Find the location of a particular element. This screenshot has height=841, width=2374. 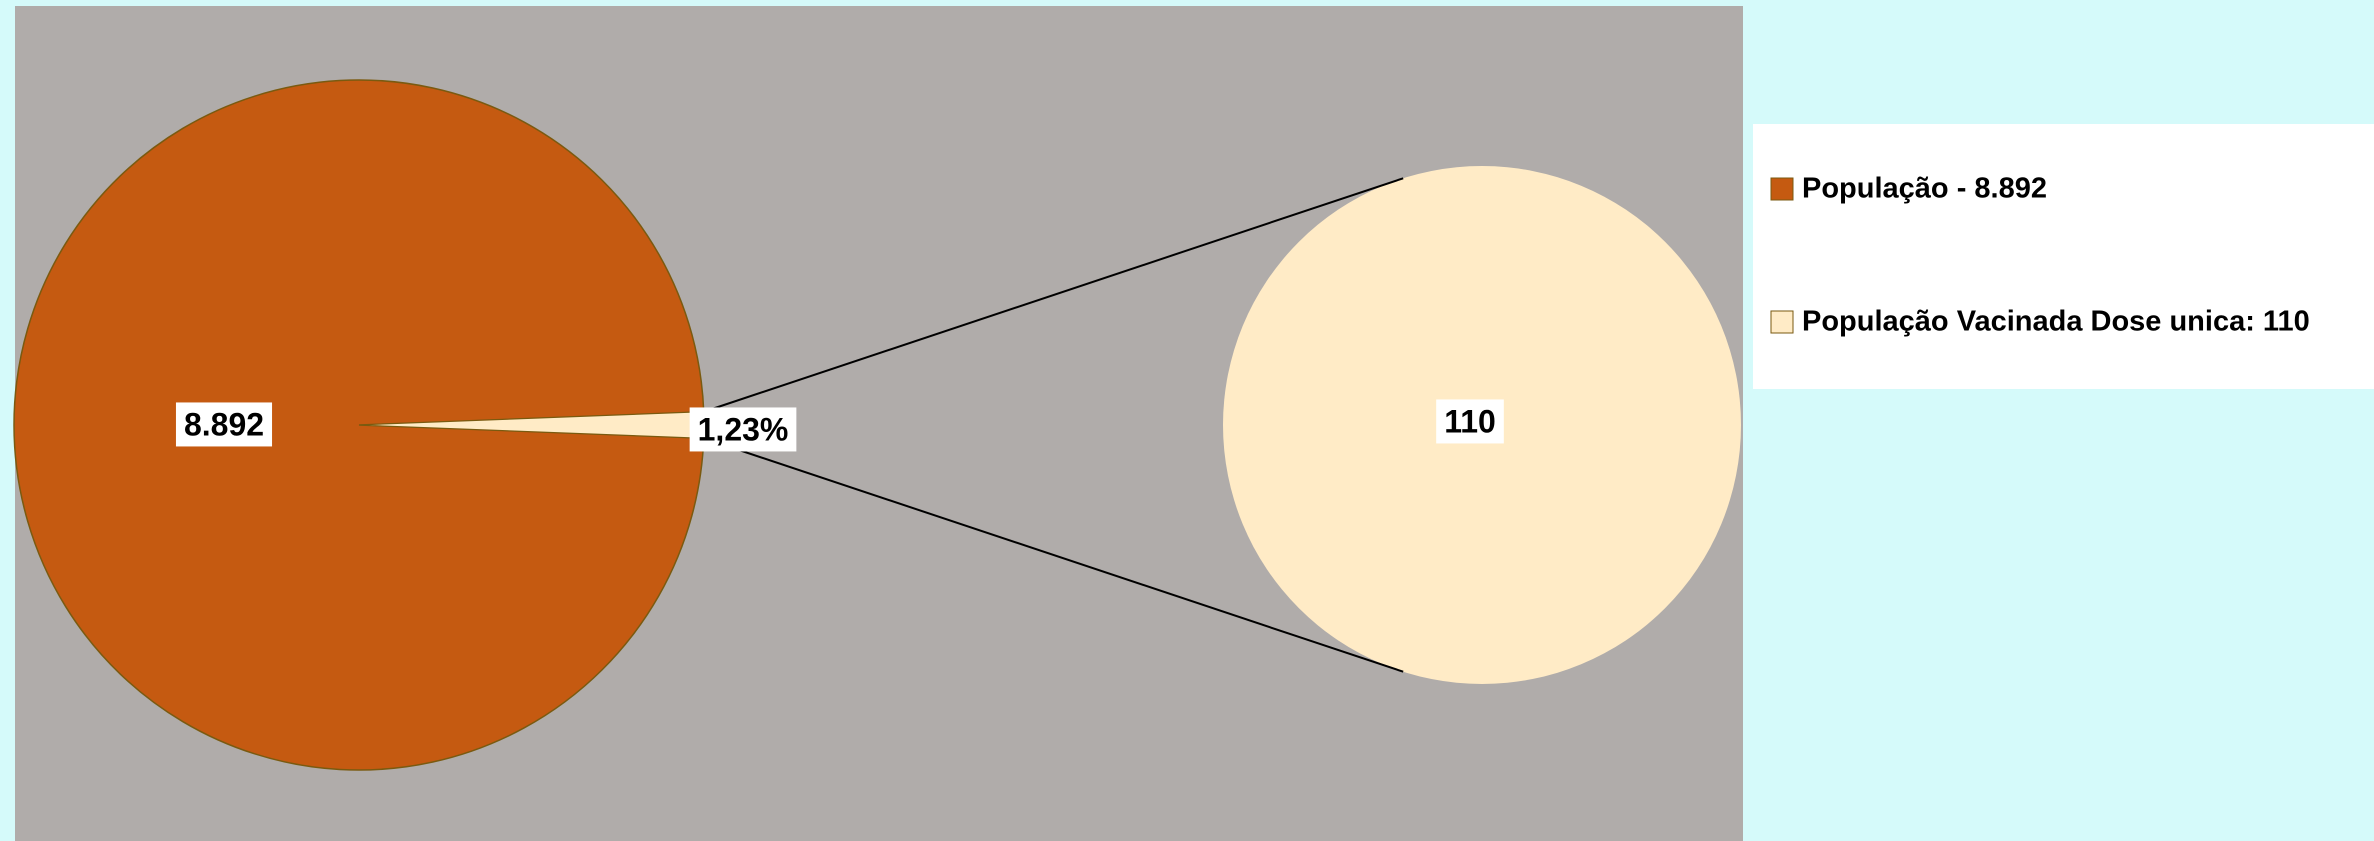

legend-box is located at coordinates (2063, 256).